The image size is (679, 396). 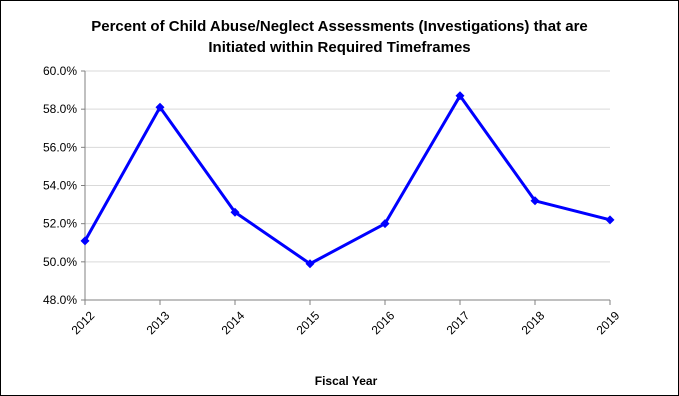 I want to click on y-axis-tick-labels: 48.0% 50.0% 52.0% 54.0% 56.0% 58.0% 60.0%, so click(x=60, y=185).